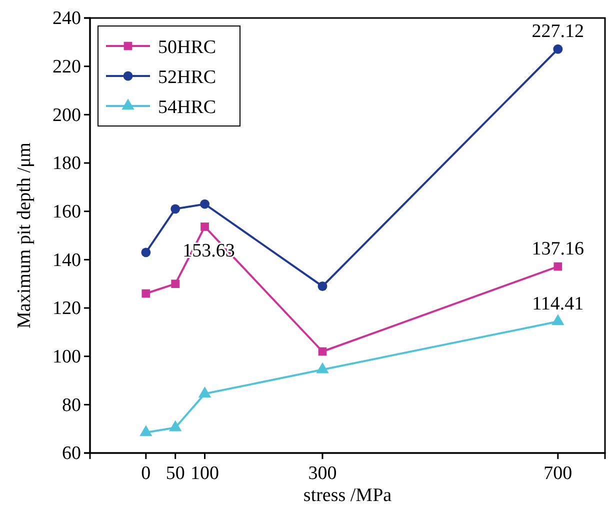 The height and width of the screenshot is (507, 616). I want to click on y-axis-title: Maximum pit depth /μm, so click(24, 235).